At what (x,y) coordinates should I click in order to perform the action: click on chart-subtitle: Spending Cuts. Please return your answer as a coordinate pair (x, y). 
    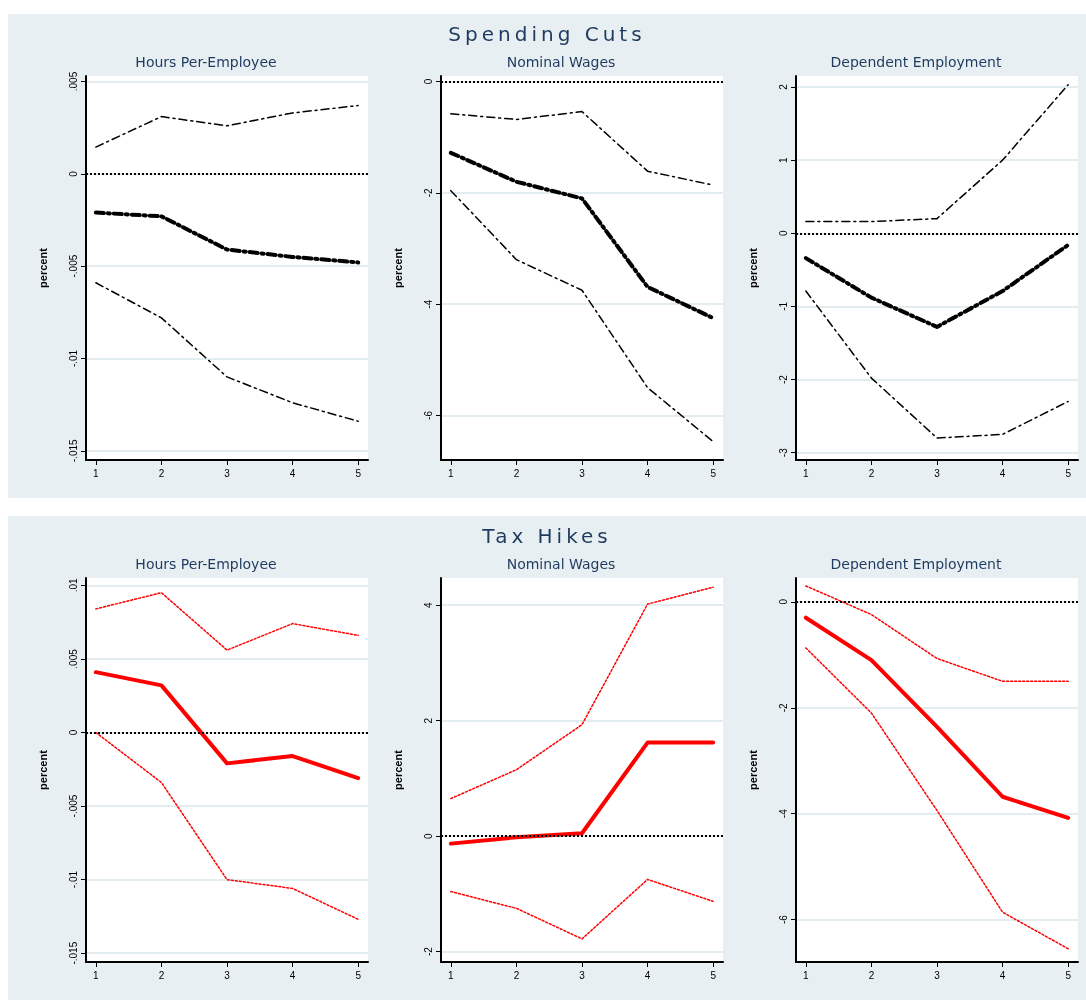
    Looking at the image, I should click on (547, 34).